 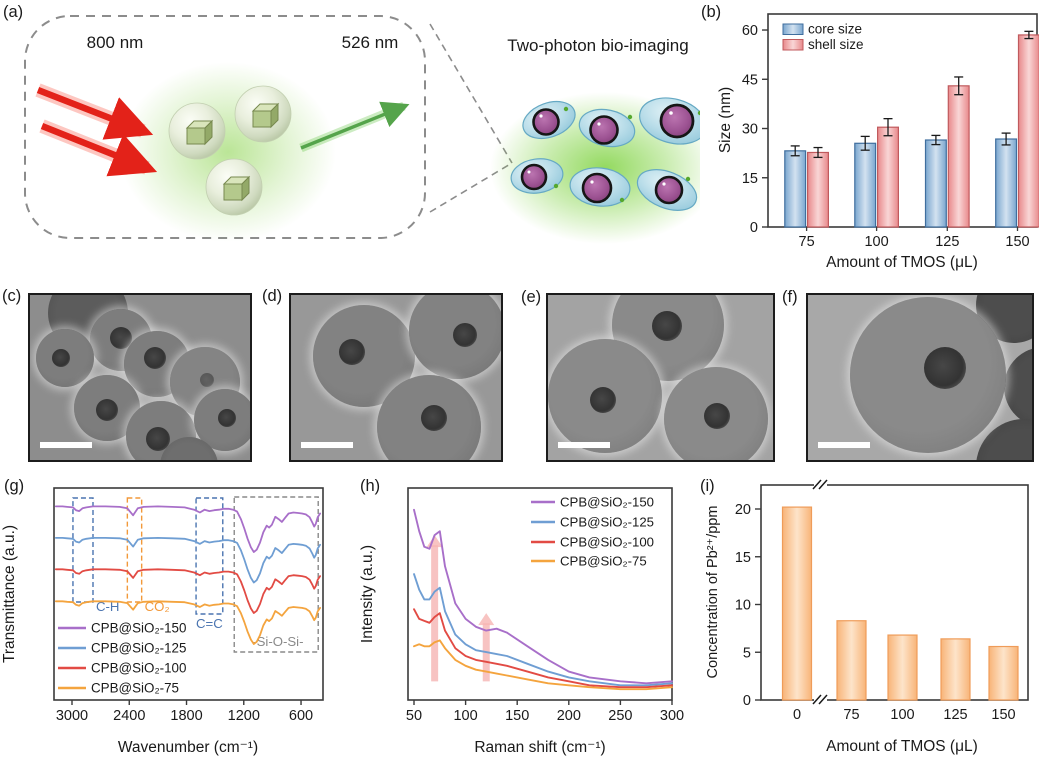 I want to click on legend-item: core size, so click(x=835, y=29).